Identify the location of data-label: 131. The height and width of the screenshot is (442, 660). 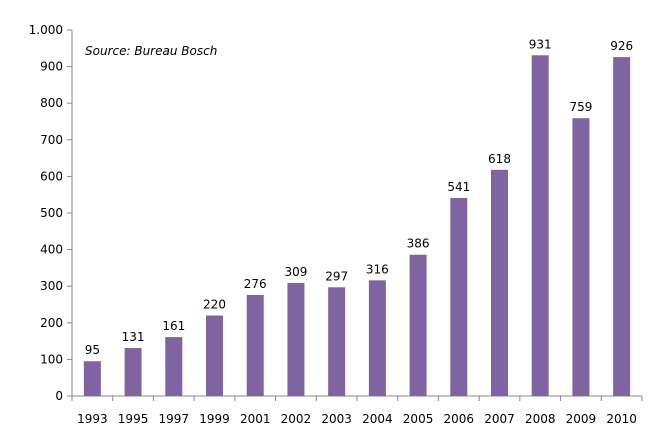
(133, 337).